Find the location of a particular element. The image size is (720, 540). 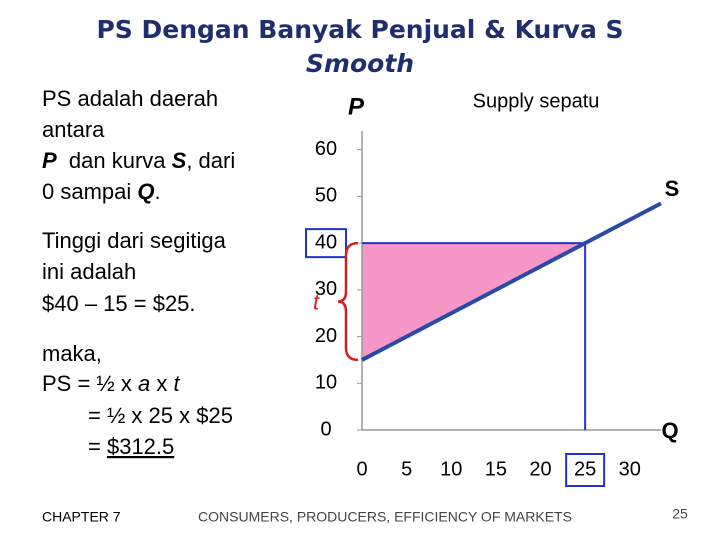

x-tick-label: 0 is located at coordinates (361, 469).